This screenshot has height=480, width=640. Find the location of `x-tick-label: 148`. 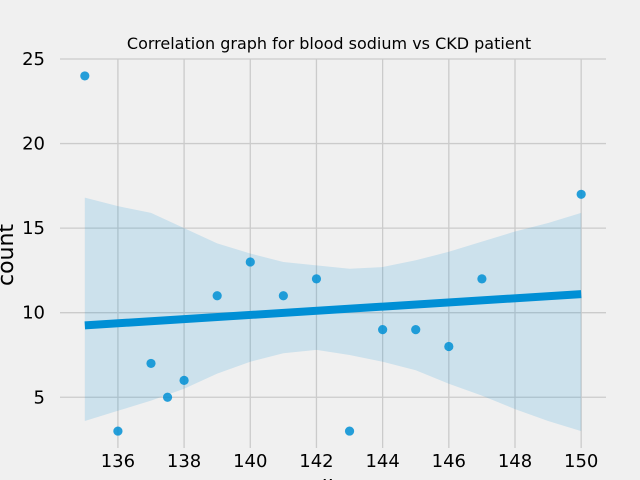

x-tick-label: 148 is located at coordinates (515, 461).